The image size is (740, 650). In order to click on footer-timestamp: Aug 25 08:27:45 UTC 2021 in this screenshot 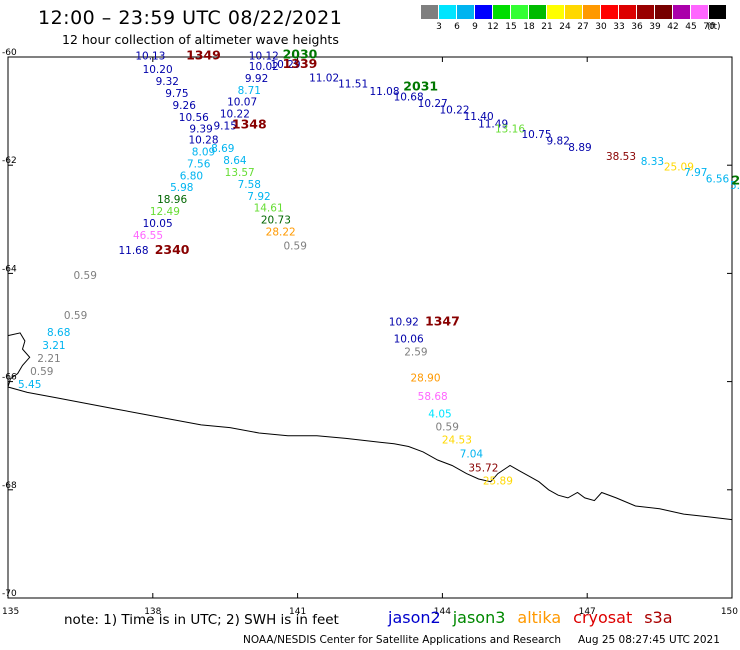, I will do `click(649, 640)`.